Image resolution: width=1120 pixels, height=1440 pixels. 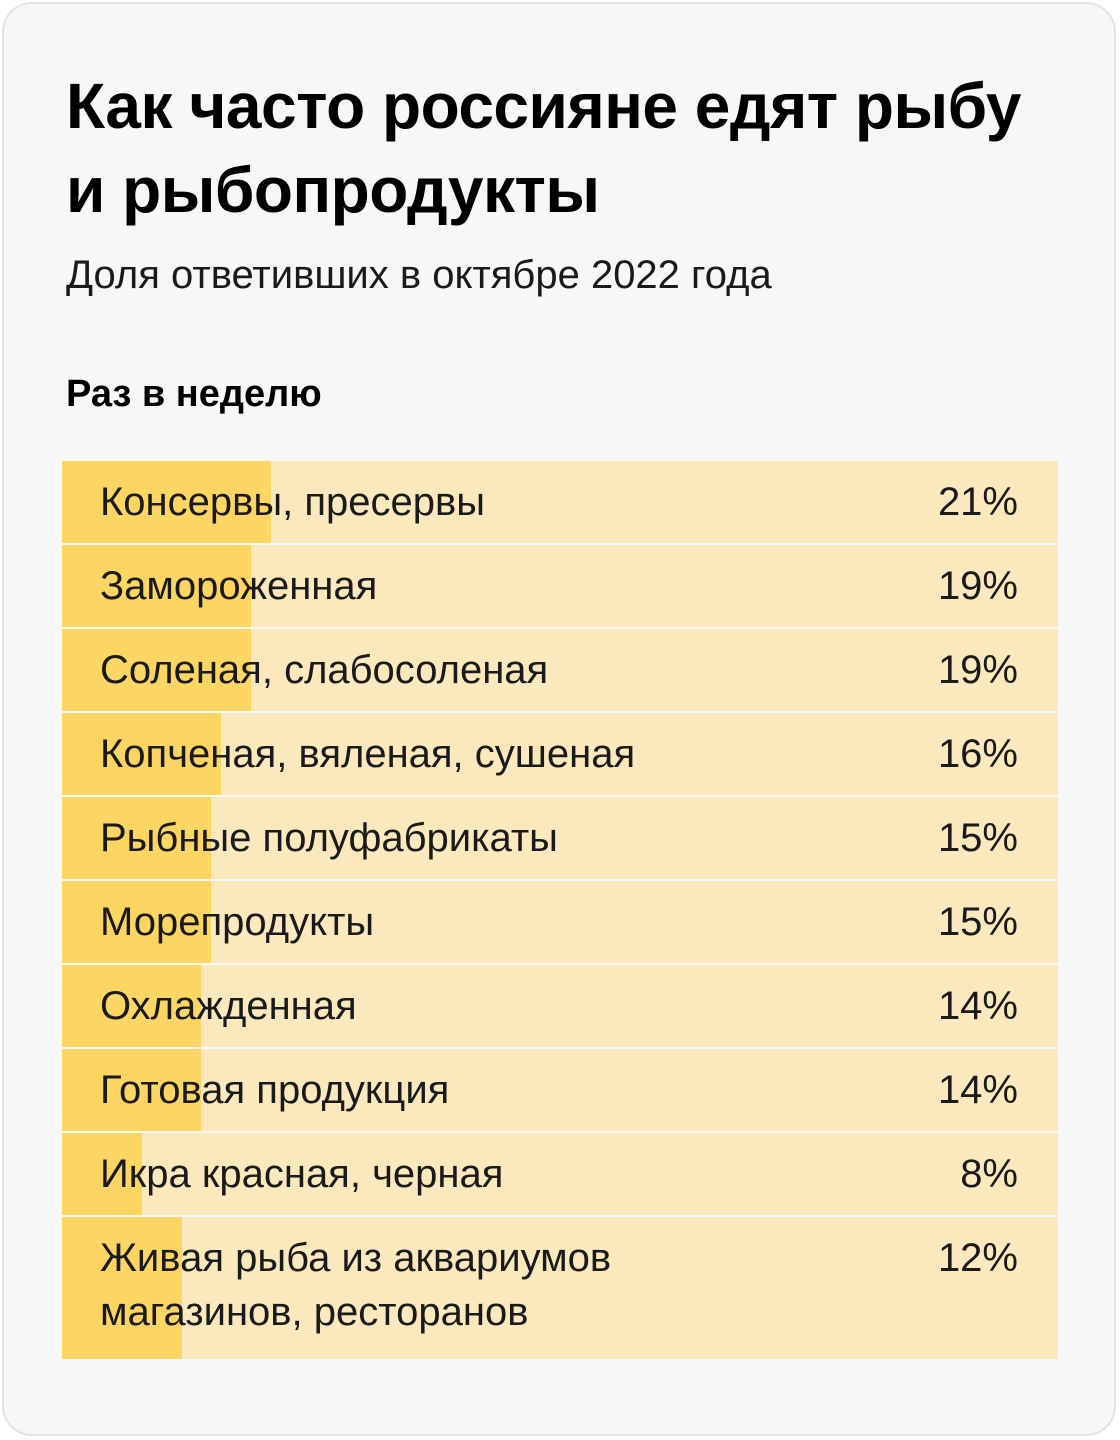 I want to click on category-label: Консервы, пресервы, so click(x=292, y=502).